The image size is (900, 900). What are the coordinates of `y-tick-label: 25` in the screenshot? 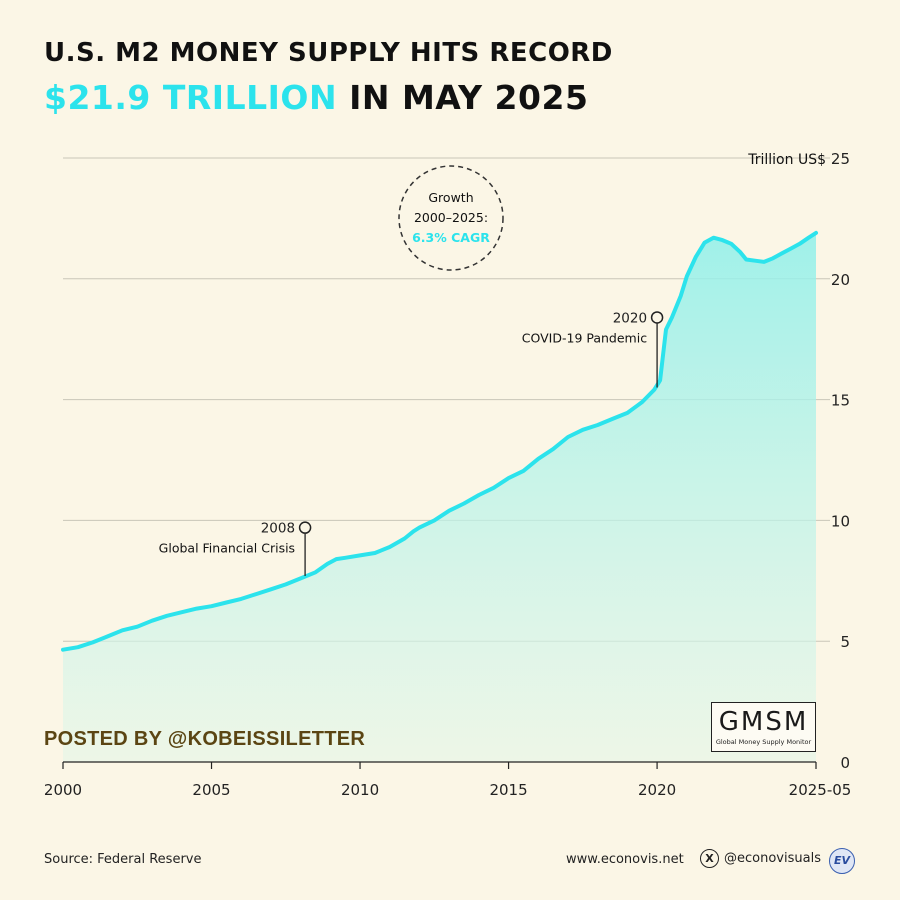 It's located at (840, 159).